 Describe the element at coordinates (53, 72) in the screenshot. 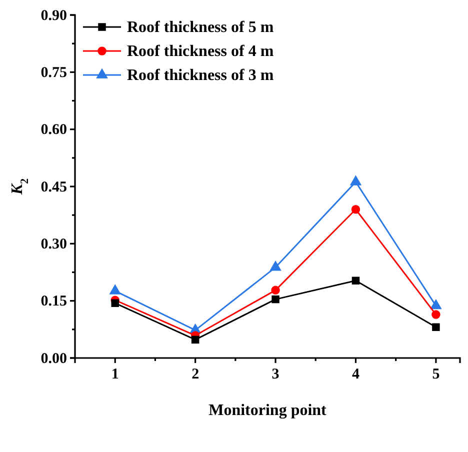

I see `y-tick-label: 0.75` at that location.